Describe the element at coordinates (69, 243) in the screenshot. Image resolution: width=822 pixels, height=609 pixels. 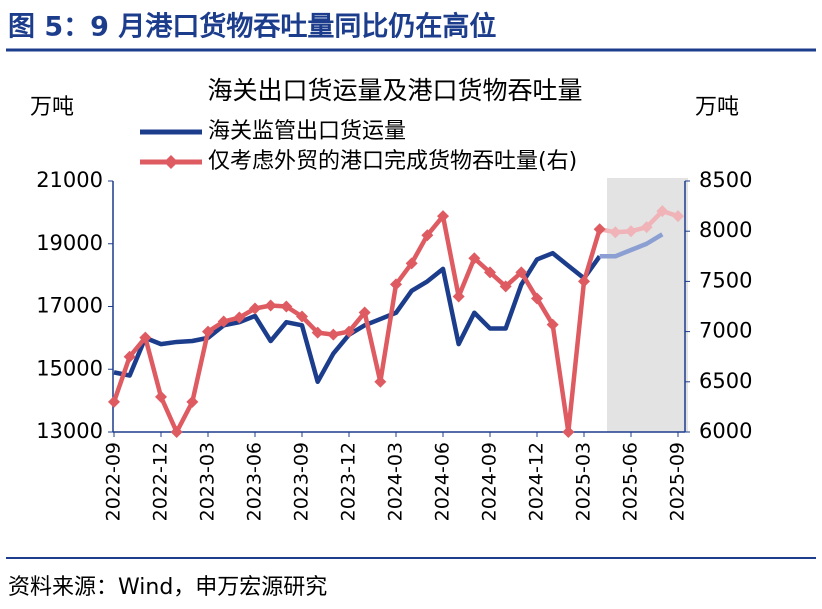
I see `y-tick-label: 19000` at that location.